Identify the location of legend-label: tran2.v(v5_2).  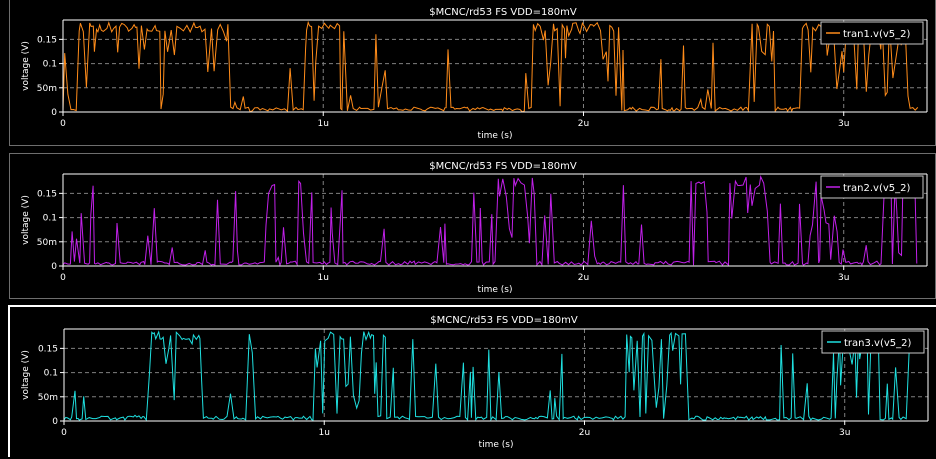
(877, 188).